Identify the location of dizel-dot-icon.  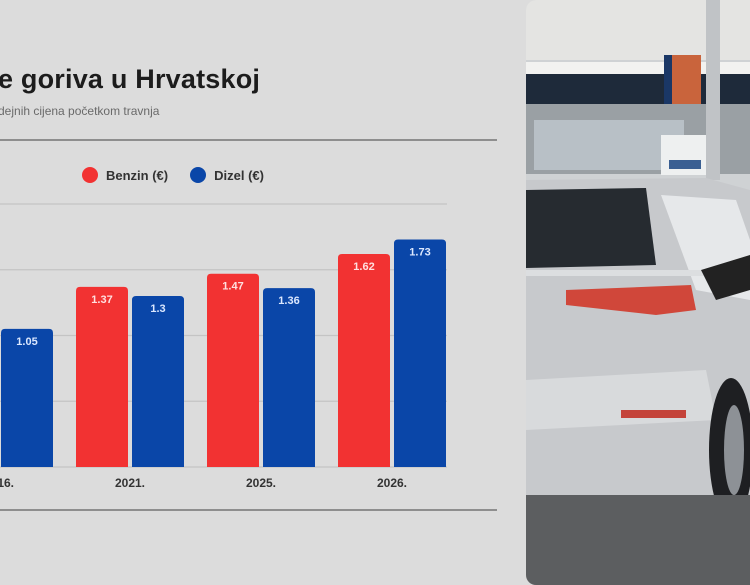
(198, 175).